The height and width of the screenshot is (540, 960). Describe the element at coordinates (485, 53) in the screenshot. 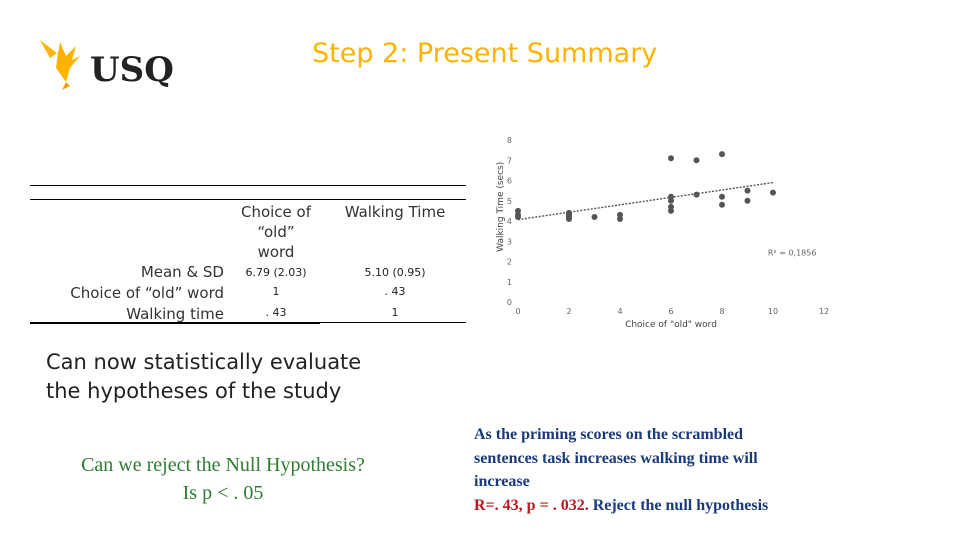

I see `page-title: Step 2: Present Summary` at that location.